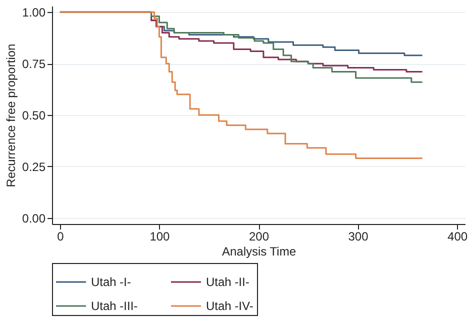  What do you see at coordinates (458, 237) in the screenshot?
I see `x-tick-label: 400` at bounding box center [458, 237].